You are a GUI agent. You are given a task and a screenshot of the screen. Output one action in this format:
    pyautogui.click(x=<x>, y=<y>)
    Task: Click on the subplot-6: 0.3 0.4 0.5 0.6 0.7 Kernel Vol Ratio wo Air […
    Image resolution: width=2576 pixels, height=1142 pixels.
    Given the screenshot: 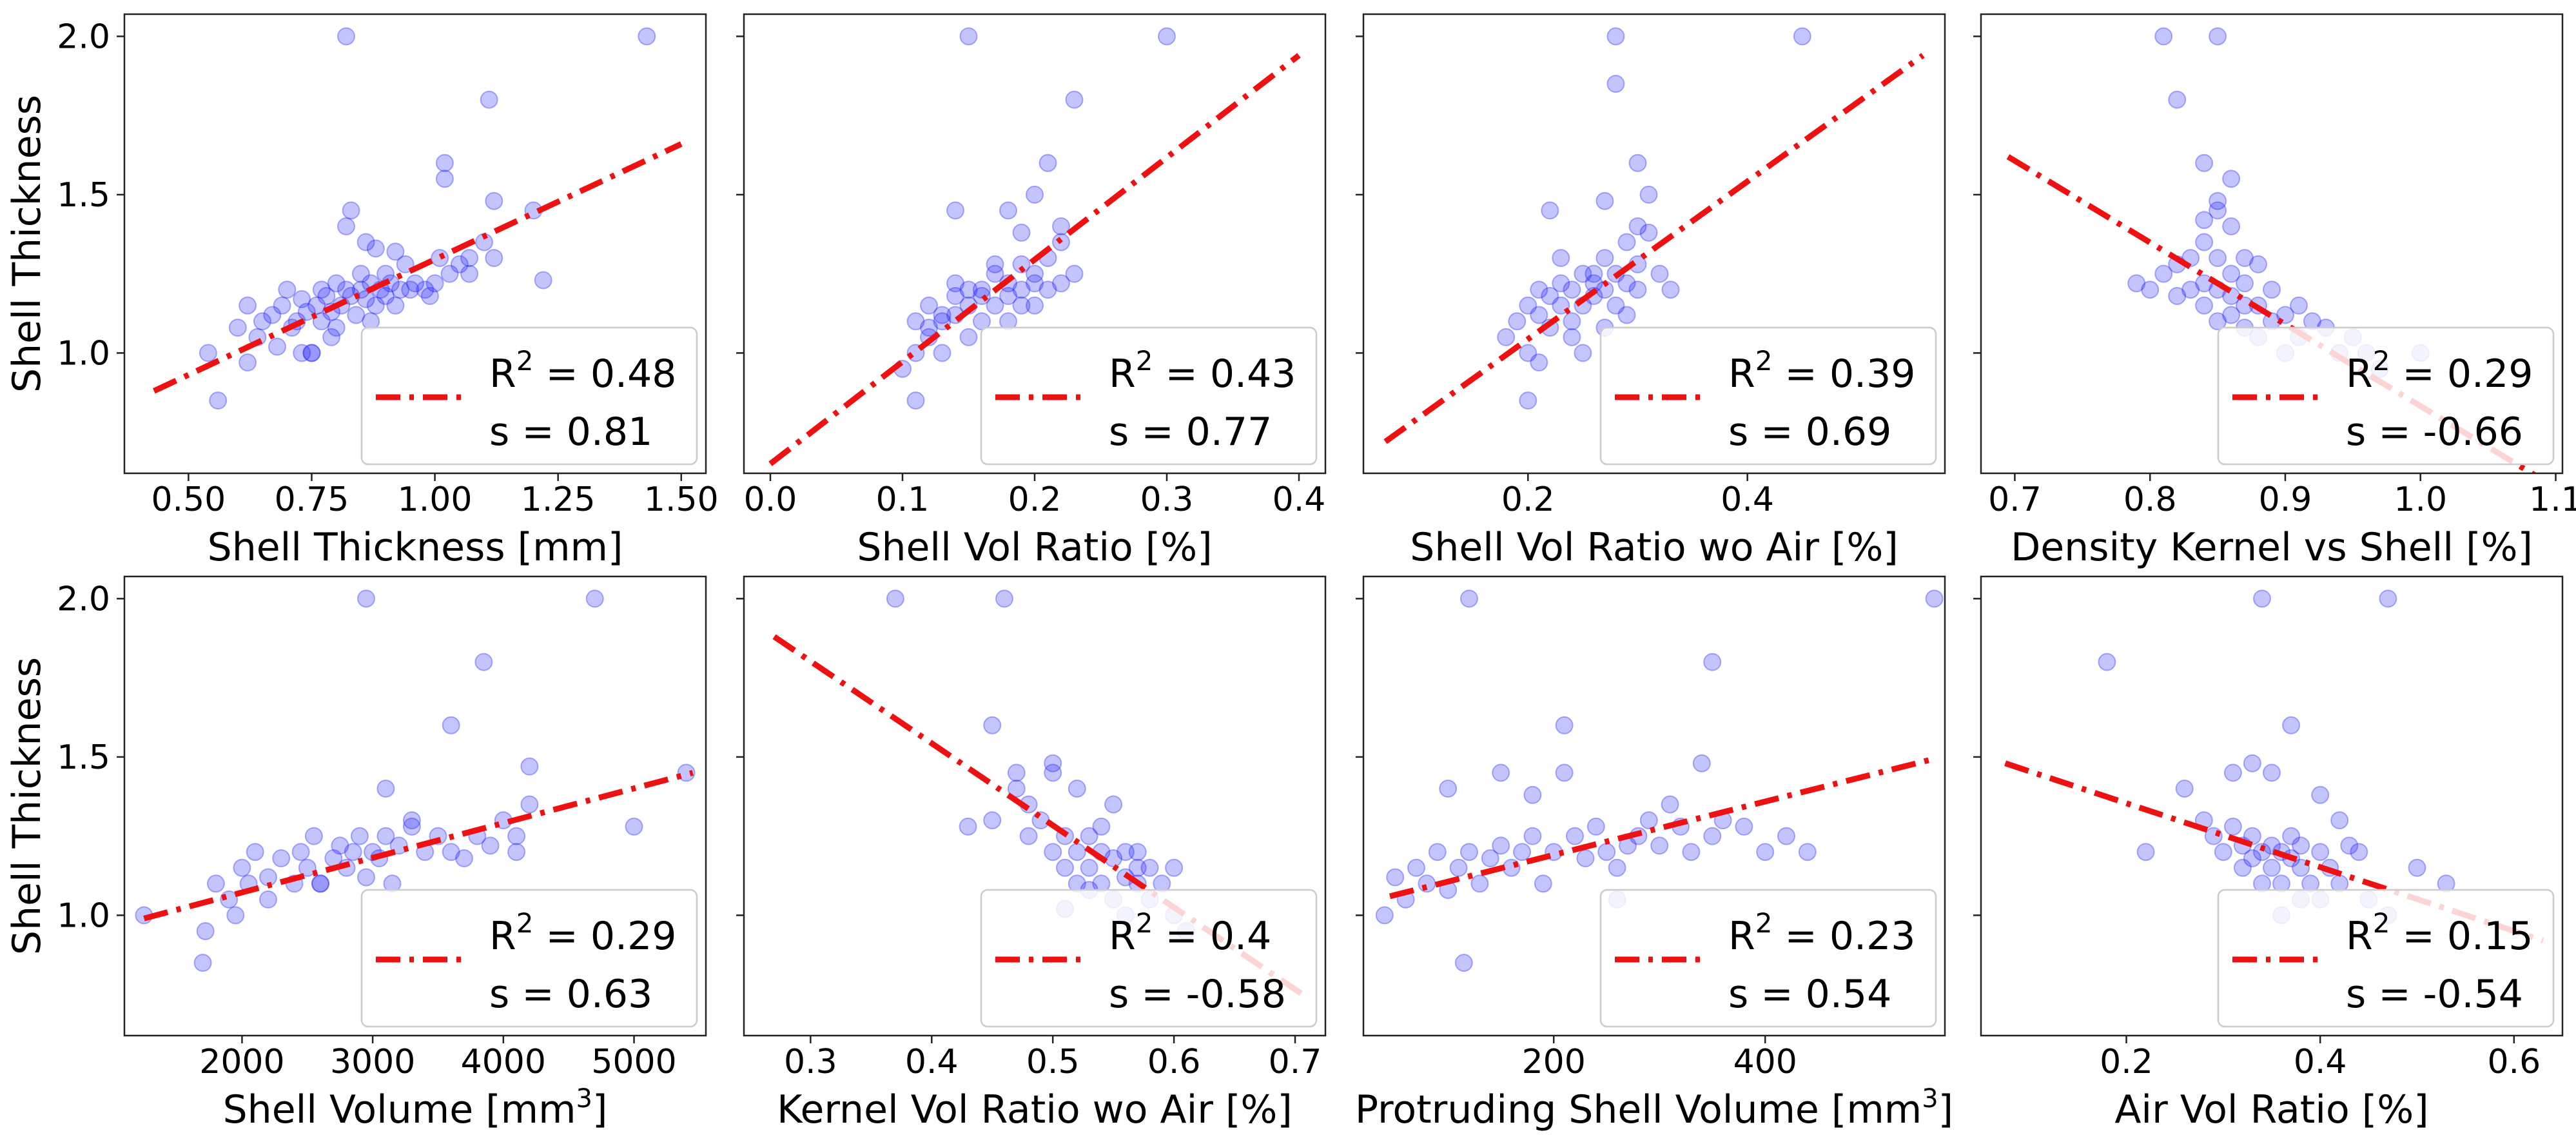 What is the action you would take?
    pyautogui.click(x=1031, y=853)
    